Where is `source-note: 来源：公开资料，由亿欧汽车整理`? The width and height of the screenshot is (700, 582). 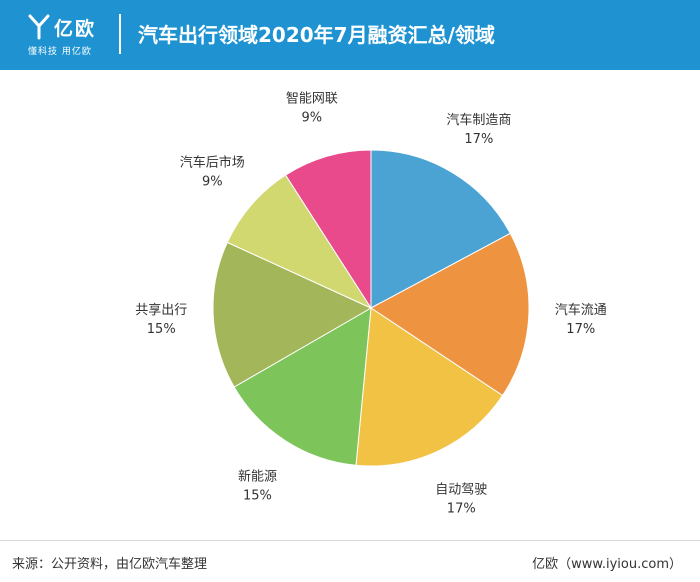 source-note: 来源：公开资料，由亿欧汽车整理 is located at coordinates (110, 564).